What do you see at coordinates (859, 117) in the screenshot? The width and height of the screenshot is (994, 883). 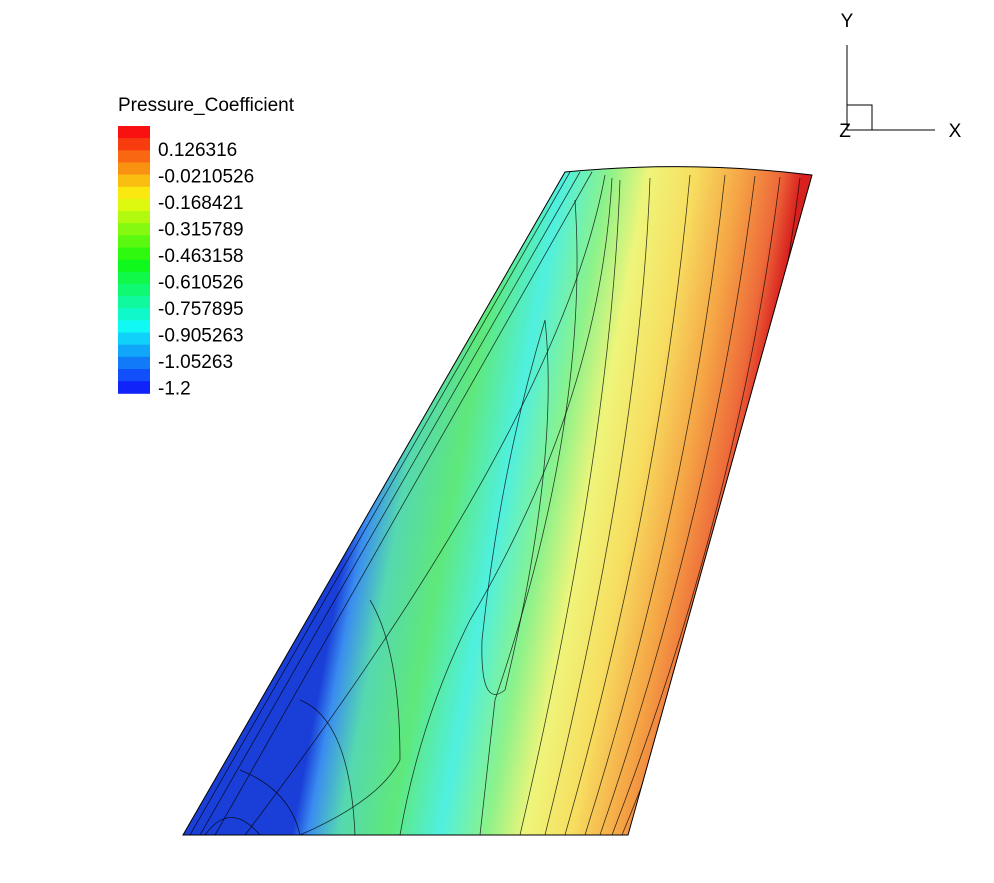 I see `axis-square` at bounding box center [859, 117].